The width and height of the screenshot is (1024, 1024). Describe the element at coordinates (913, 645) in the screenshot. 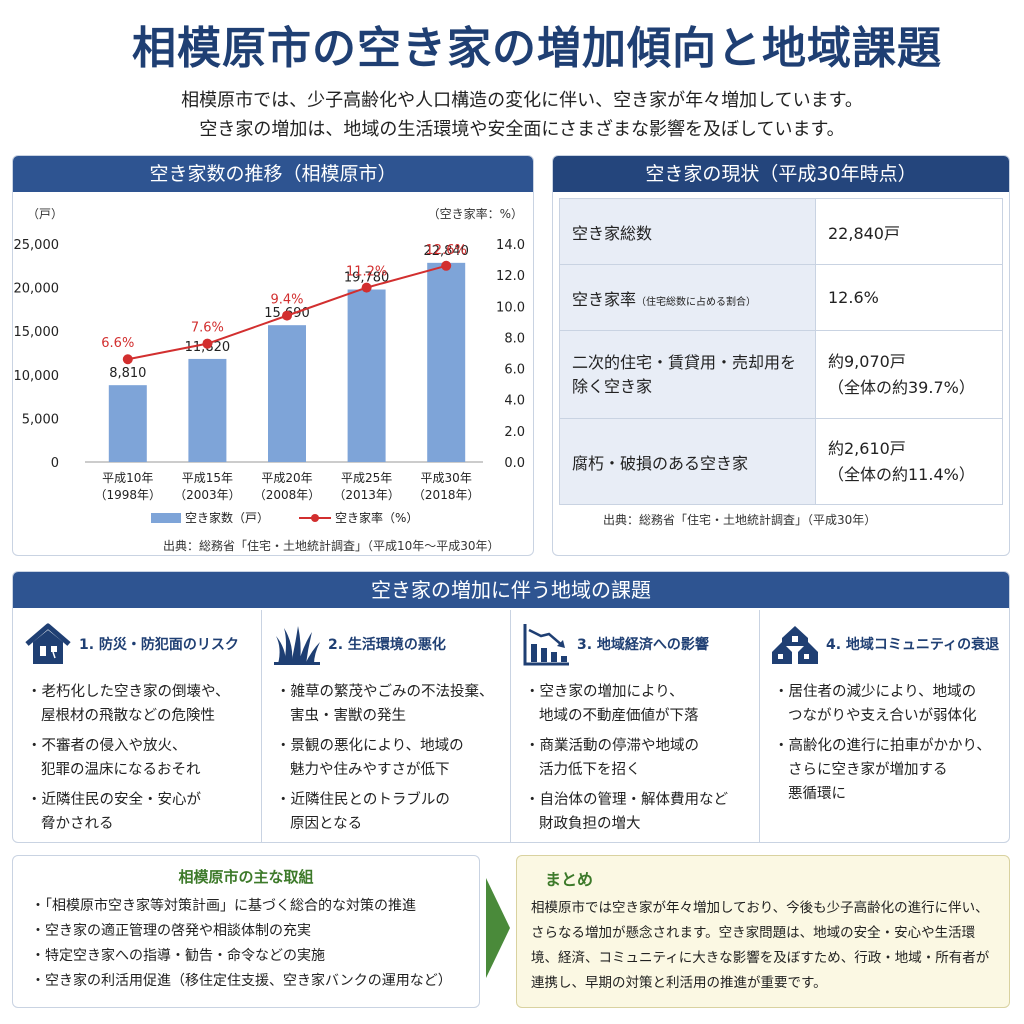

I see `issue-title: 4. 地域コミュニティの衰退` at that location.